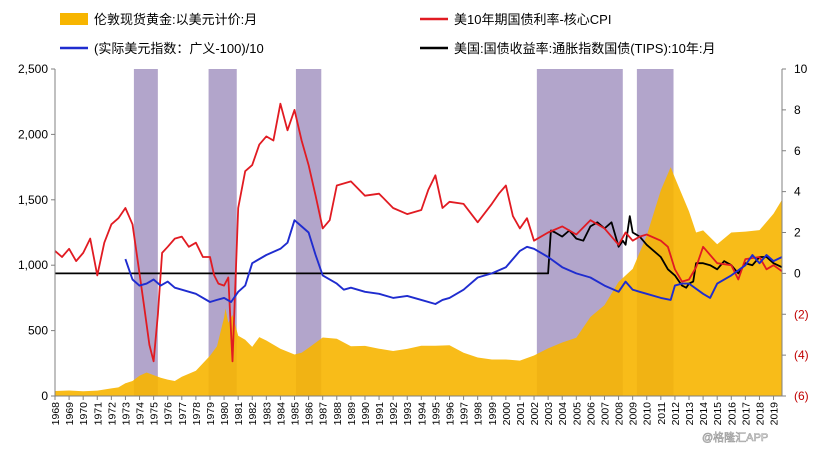  What do you see at coordinates (38, 331) in the screenshot?
I see `y-left-tick-label: 500` at bounding box center [38, 331].